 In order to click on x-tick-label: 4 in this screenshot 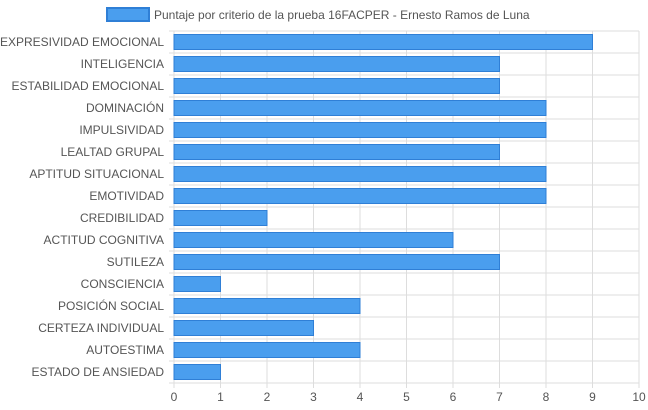, I will do `click(360, 397)`.